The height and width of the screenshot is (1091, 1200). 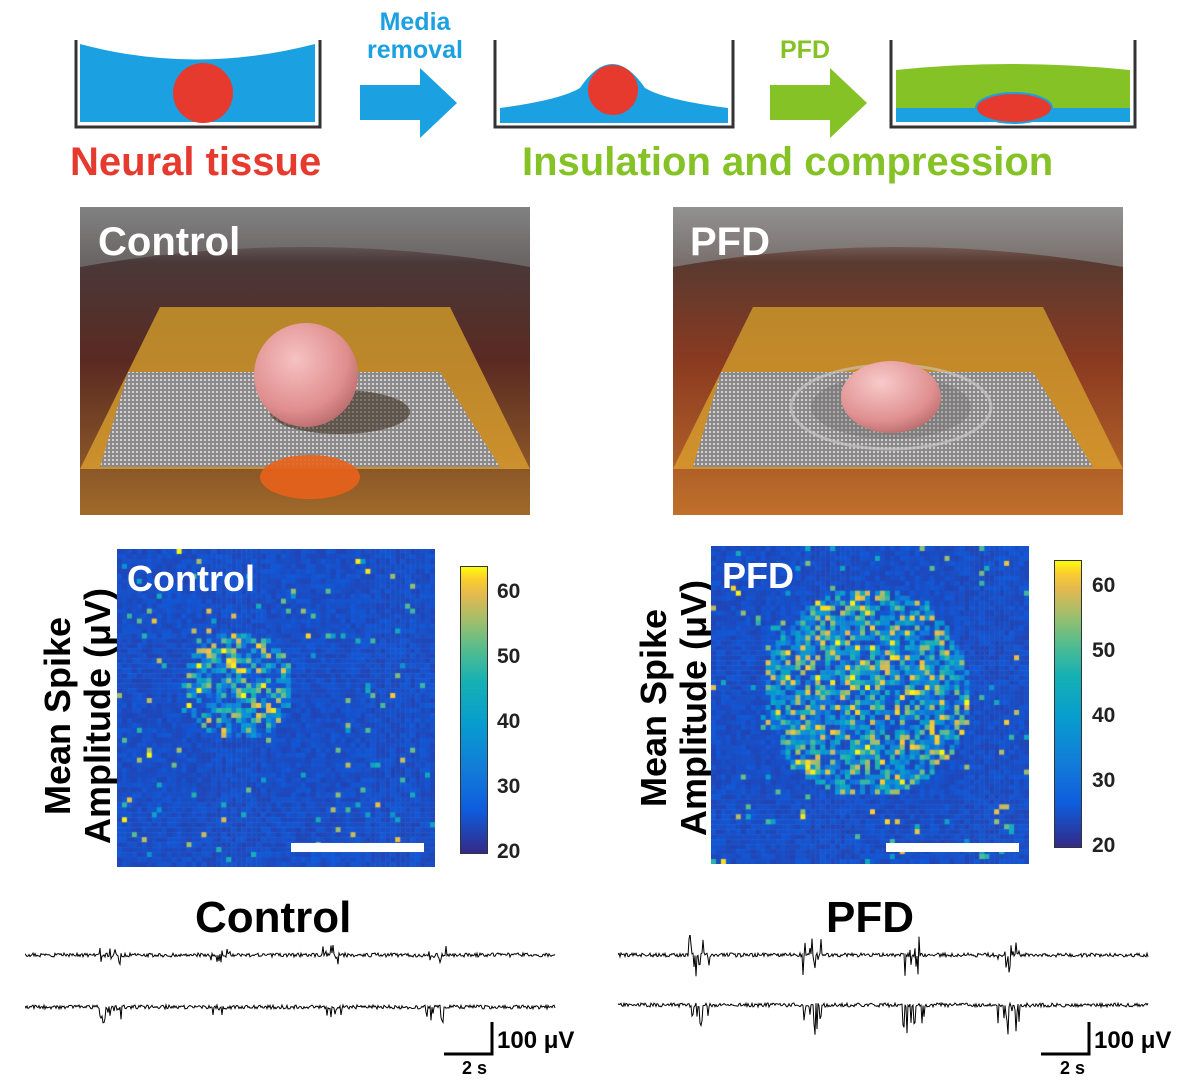 What do you see at coordinates (613, 90) in the screenshot?
I see `tissue-sphere-exposed` at bounding box center [613, 90].